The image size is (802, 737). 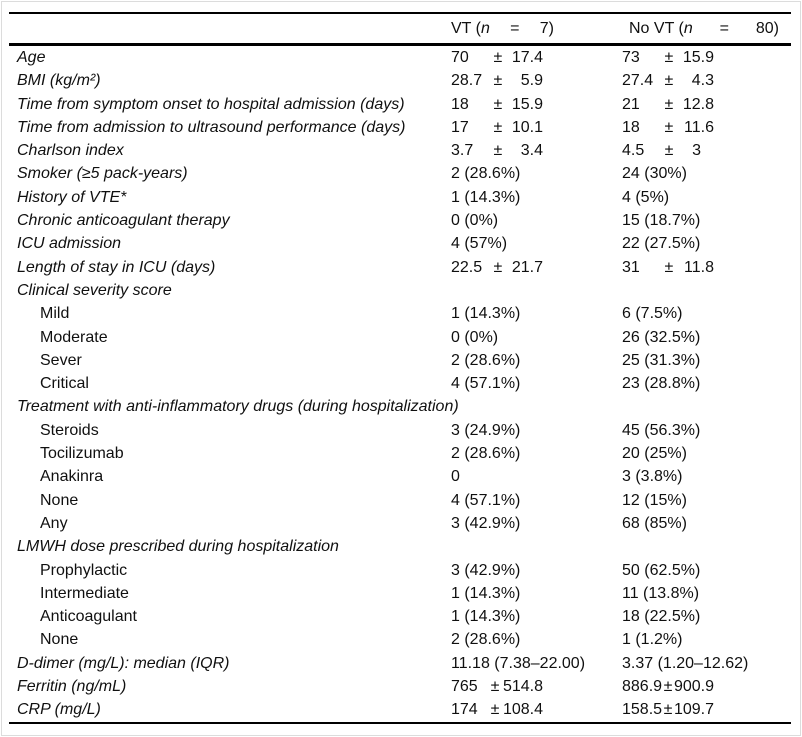 I want to click on mean-value: 28.7, so click(x=467, y=81).